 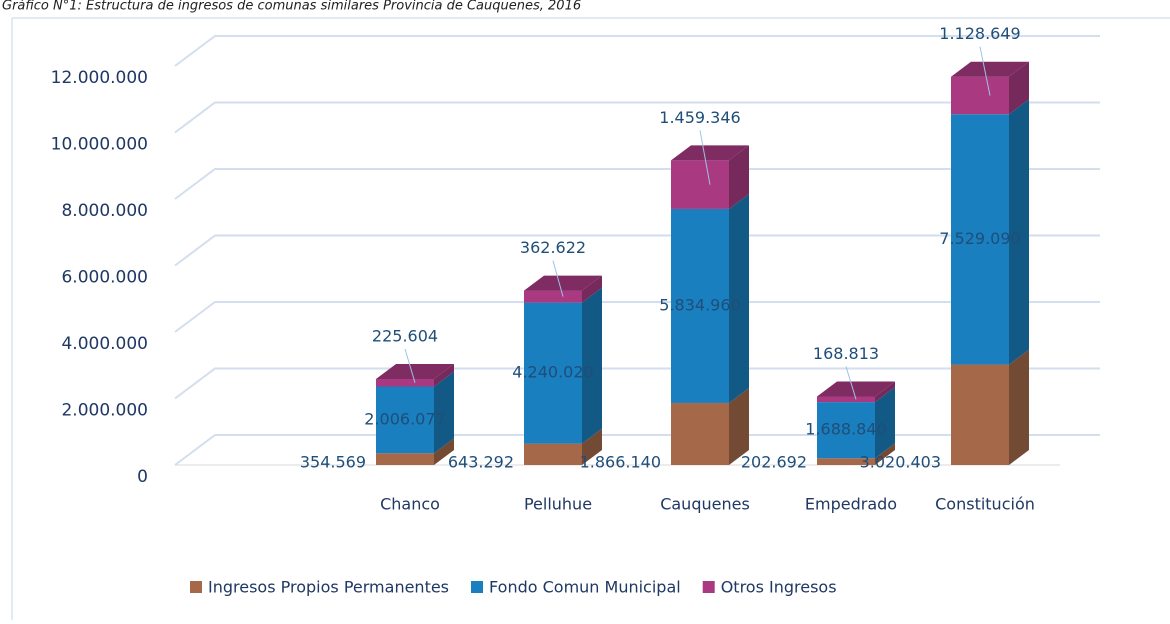 What do you see at coordinates (851, 504) in the screenshot?
I see `x-tick-label: Empedrado` at bounding box center [851, 504].